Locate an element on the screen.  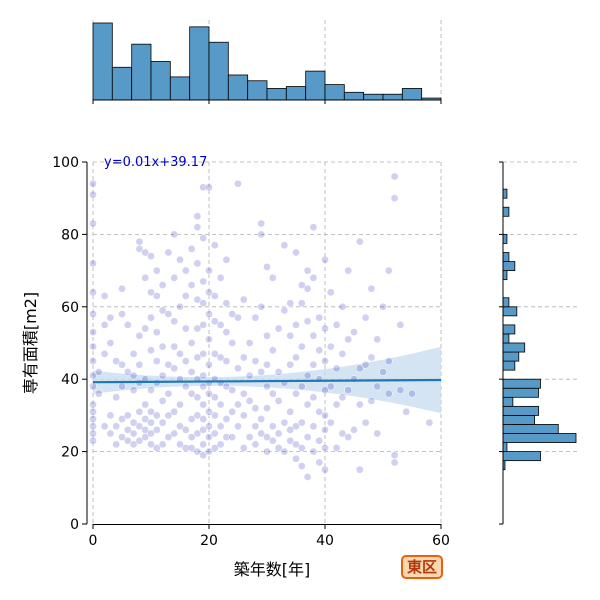
x-axis-label: 築年数[年] is located at coordinates (272, 569).